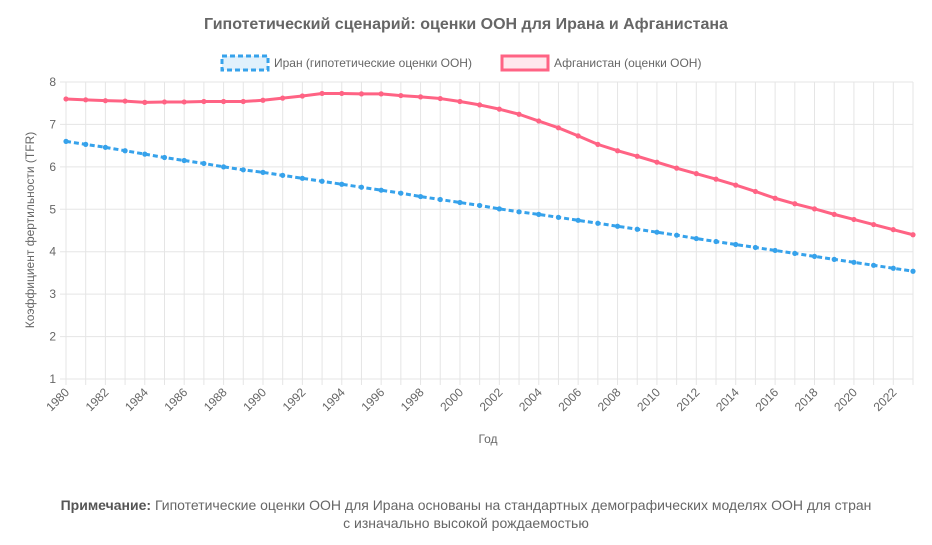 The image size is (932, 545). Describe the element at coordinates (294, 399) in the screenshot. I see `x-tick-label: 1992` at that location.